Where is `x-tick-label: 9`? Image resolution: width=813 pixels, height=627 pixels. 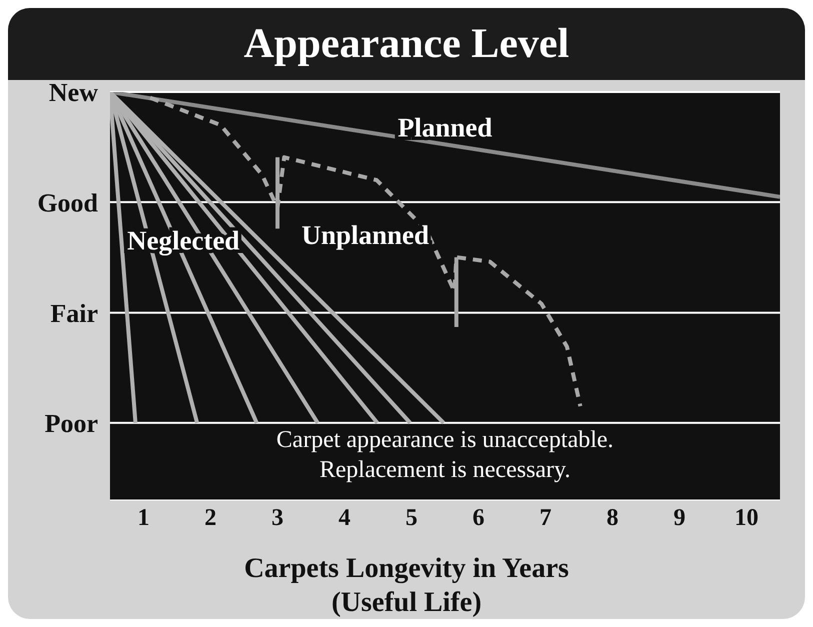
x-tick-label: 9 is located at coordinates (680, 518).